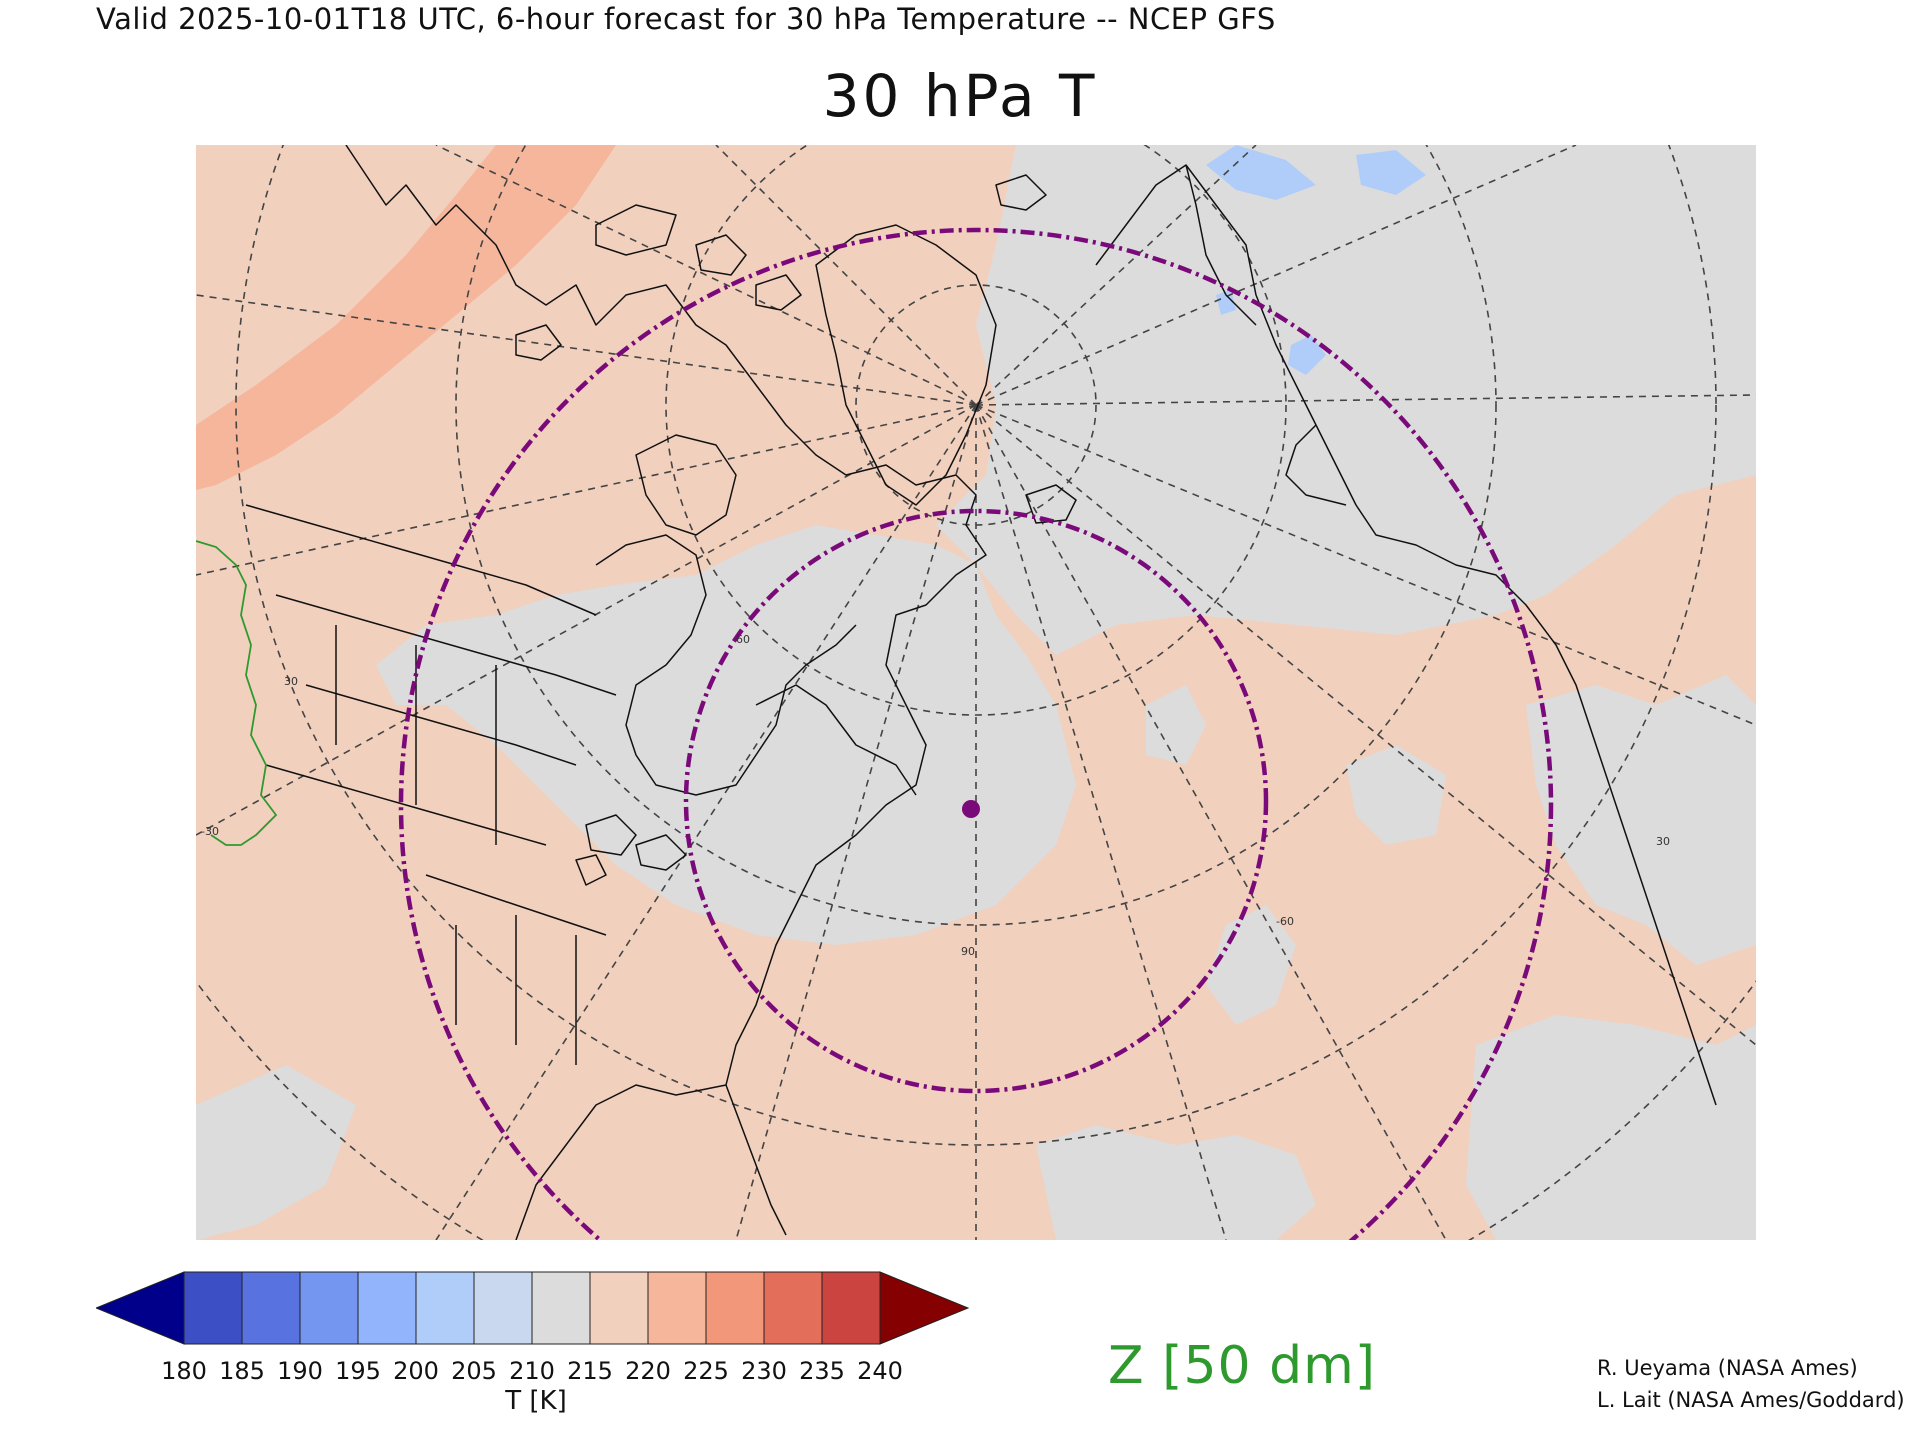 The width and height of the screenshot is (1920, 1440). Describe the element at coordinates (300, 1371) in the screenshot. I see `colorbar-tick-label: 190` at that location.